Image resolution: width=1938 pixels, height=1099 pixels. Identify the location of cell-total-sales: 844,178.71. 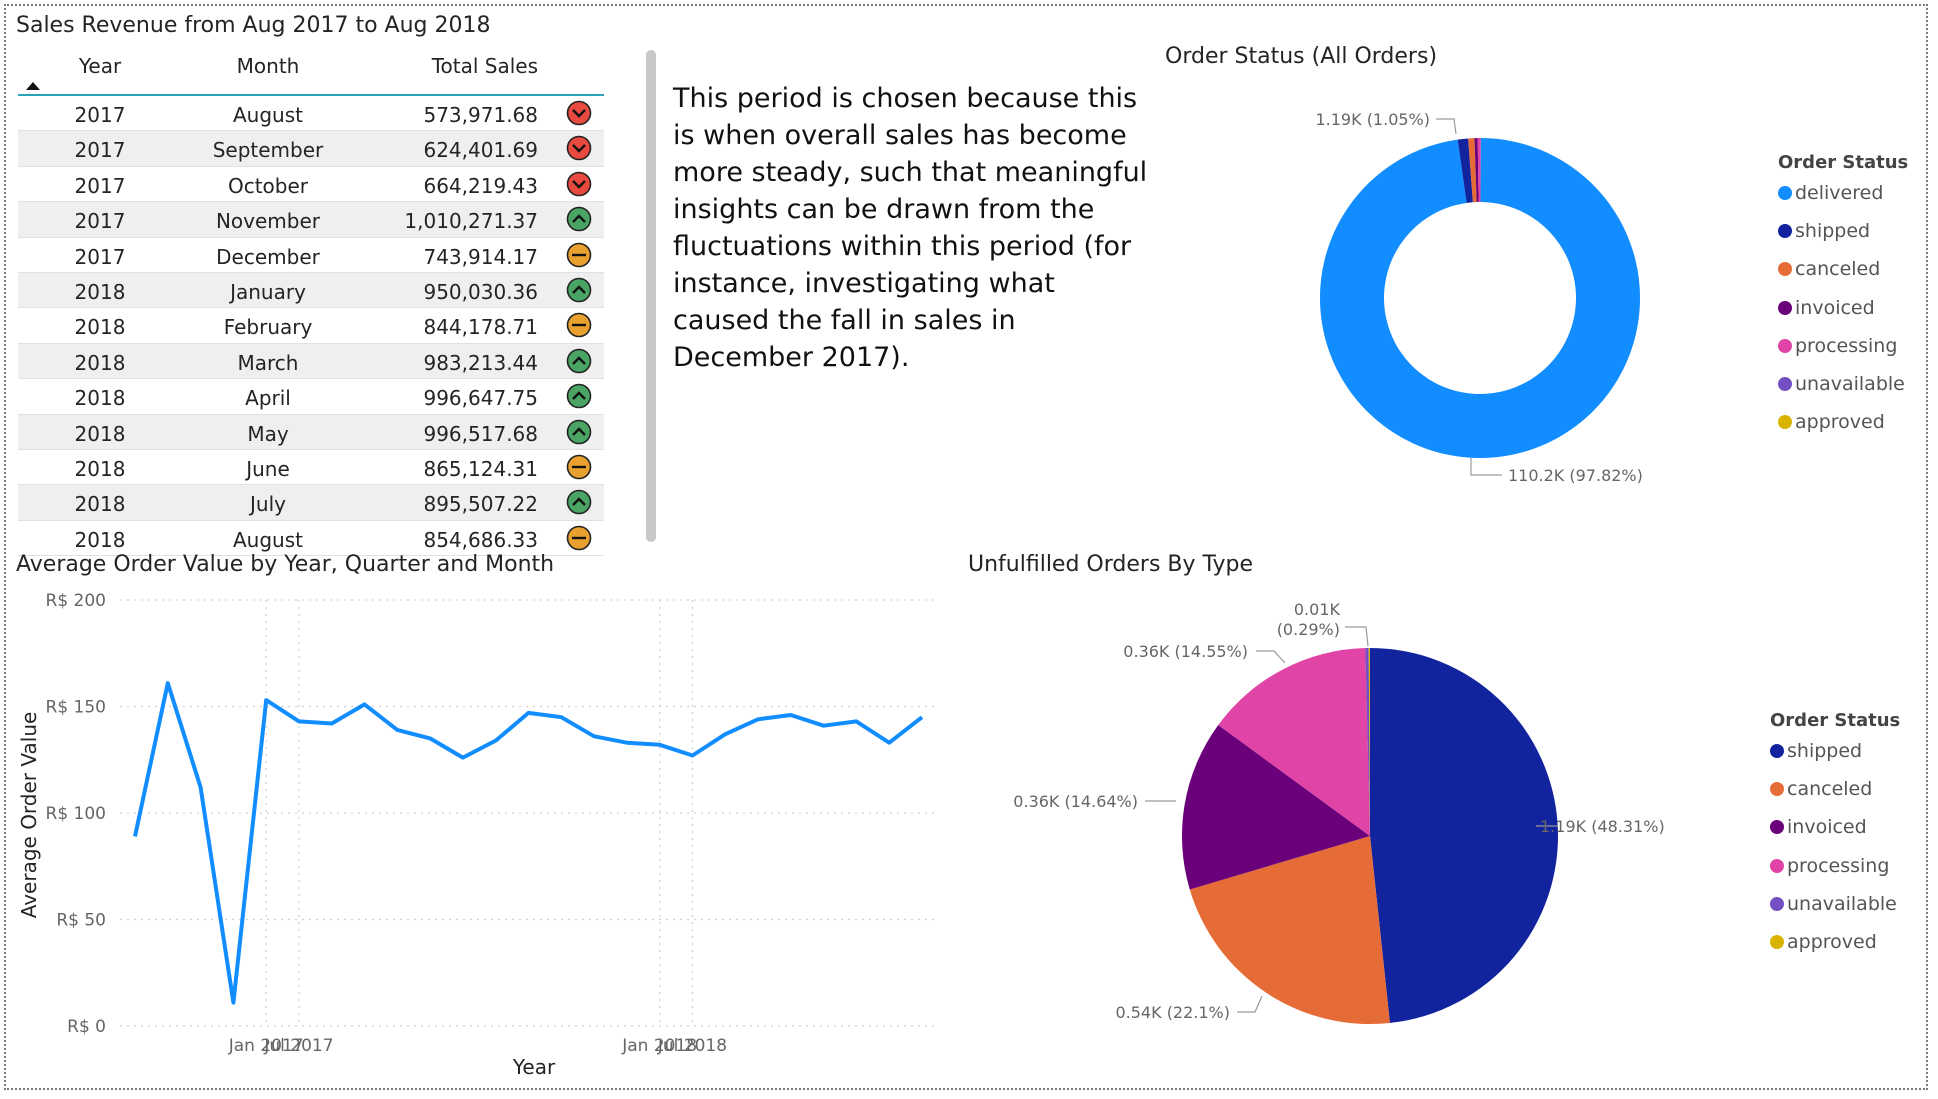
(480, 327).